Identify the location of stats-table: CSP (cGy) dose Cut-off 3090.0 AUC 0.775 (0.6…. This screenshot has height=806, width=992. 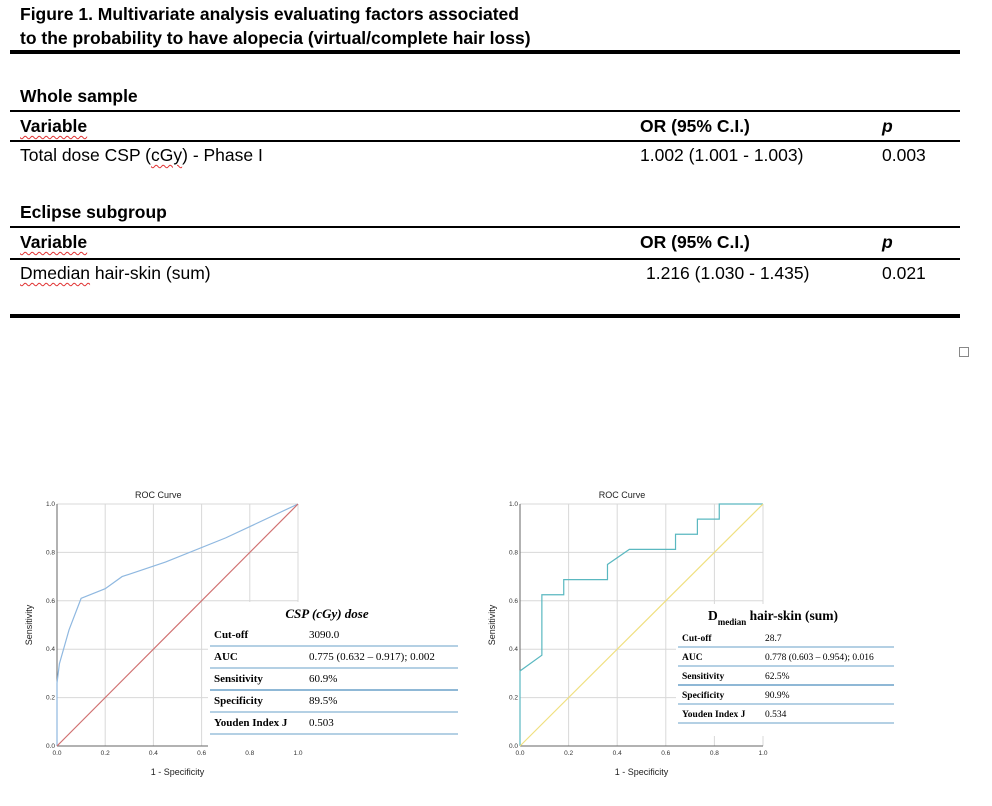
(333, 675).